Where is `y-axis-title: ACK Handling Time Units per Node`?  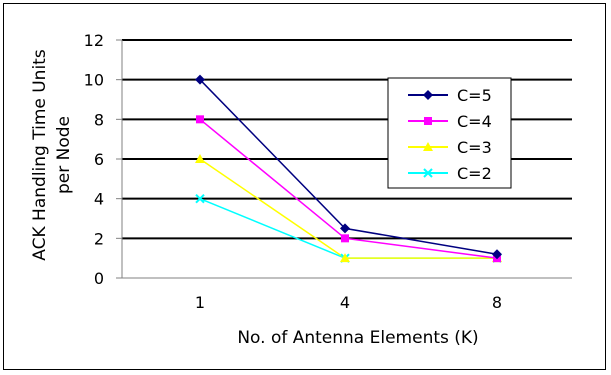
y-axis-title: ACK Handling Time Units per Node is located at coordinates (52, 155).